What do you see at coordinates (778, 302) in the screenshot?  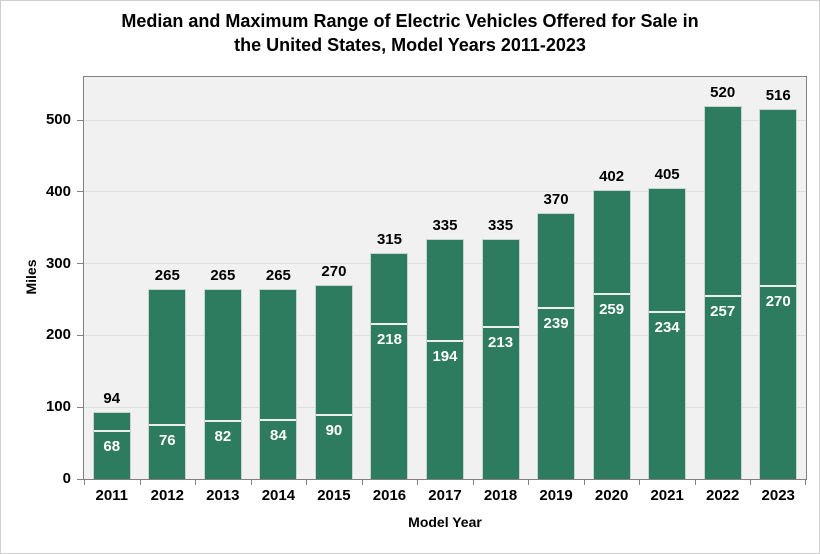 I see `median-value-label: 270` at bounding box center [778, 302].